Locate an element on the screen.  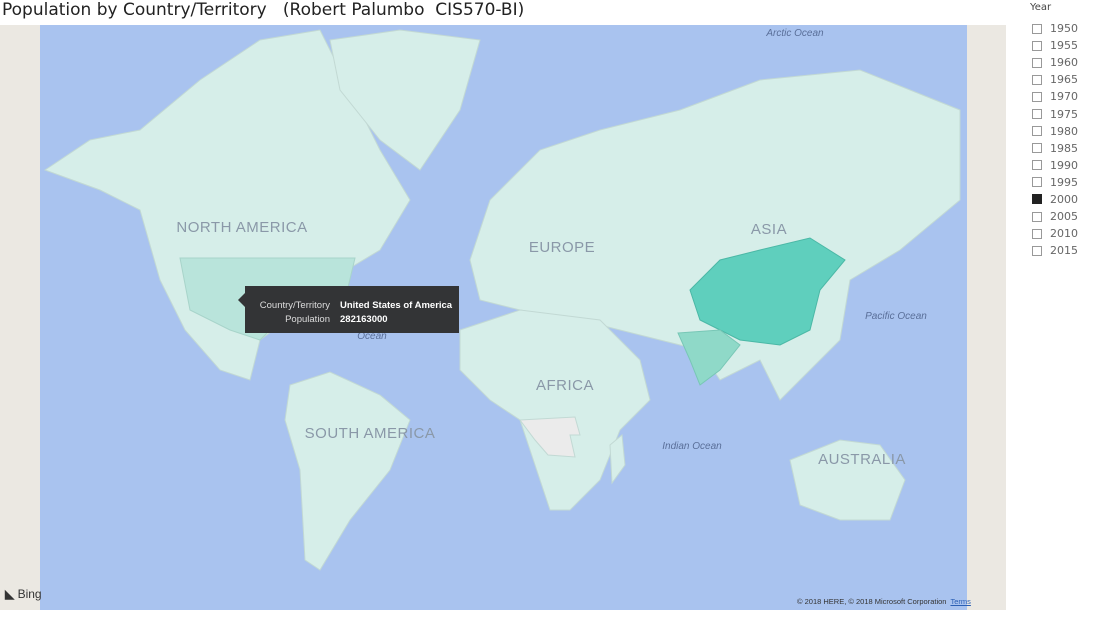
slicer-item: 2010 is located at coordinates (1054, 233).